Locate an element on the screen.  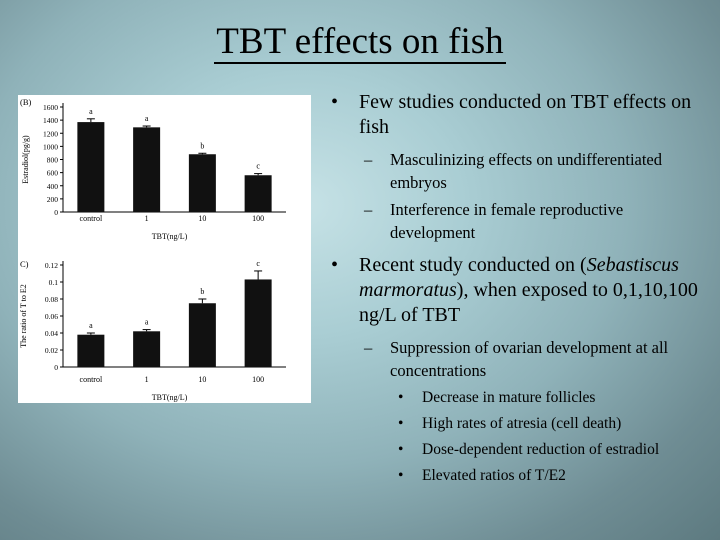
y-tick-label: 0.12 is located at coordinates (51, 265).